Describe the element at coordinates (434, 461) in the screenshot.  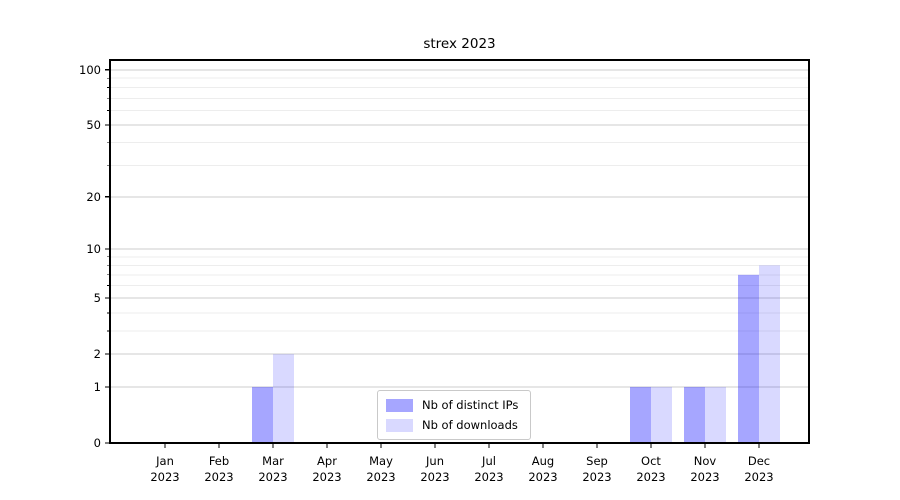
I see `x-tick-label-month: Jun` at that location.